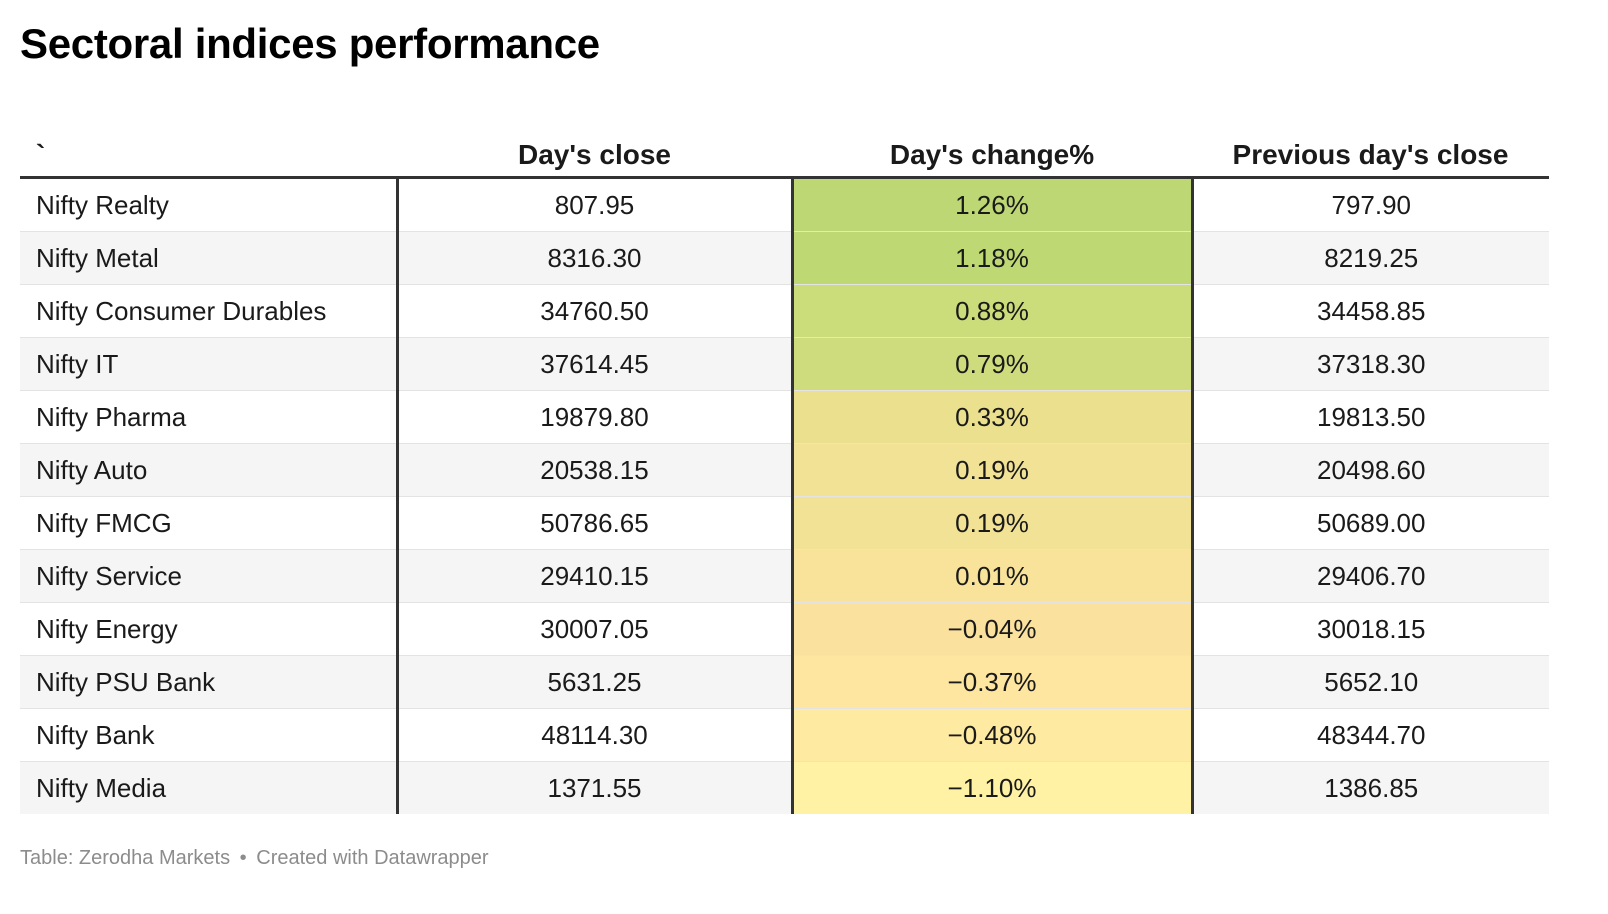  I want to click on cell-days-change: −1.10%, so click(993, 787).